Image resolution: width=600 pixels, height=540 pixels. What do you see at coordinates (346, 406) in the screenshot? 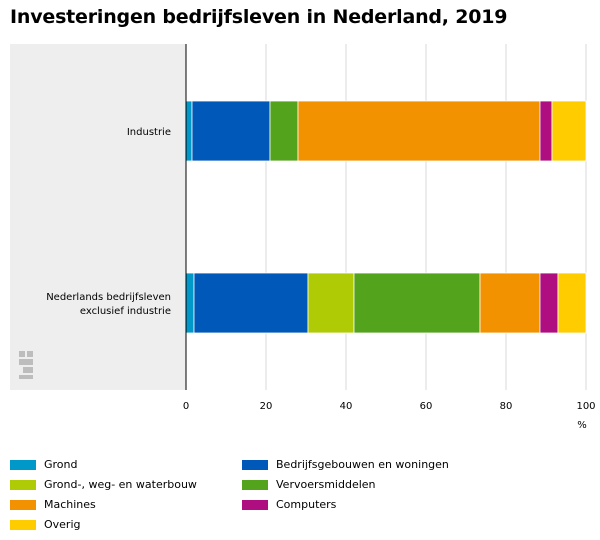
I see `x-tick-label: 40` at bounding box center [346, 406].